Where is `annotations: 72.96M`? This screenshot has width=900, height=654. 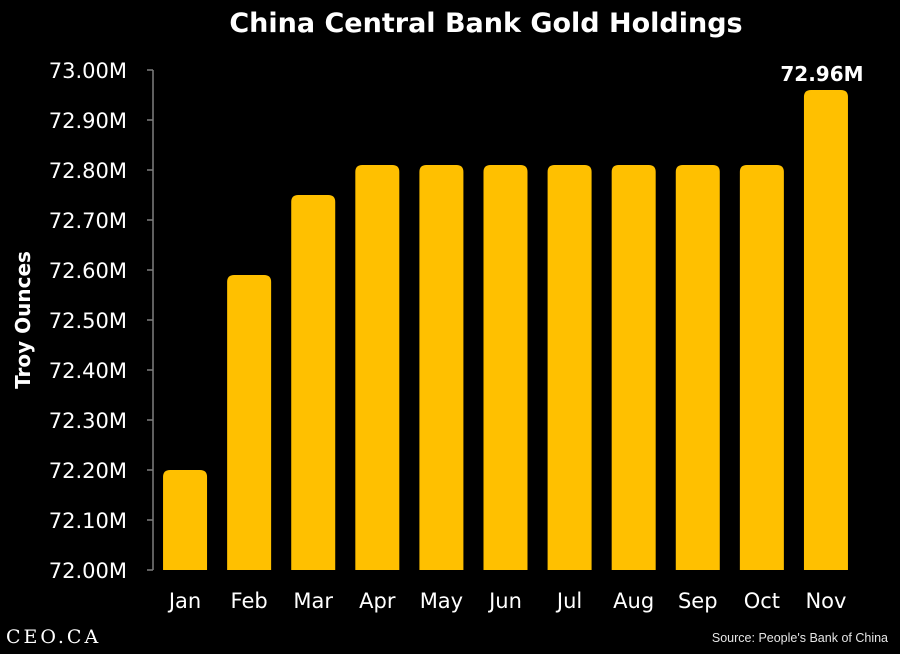
annotations: 72.96M is located at coordinates (821, 74).